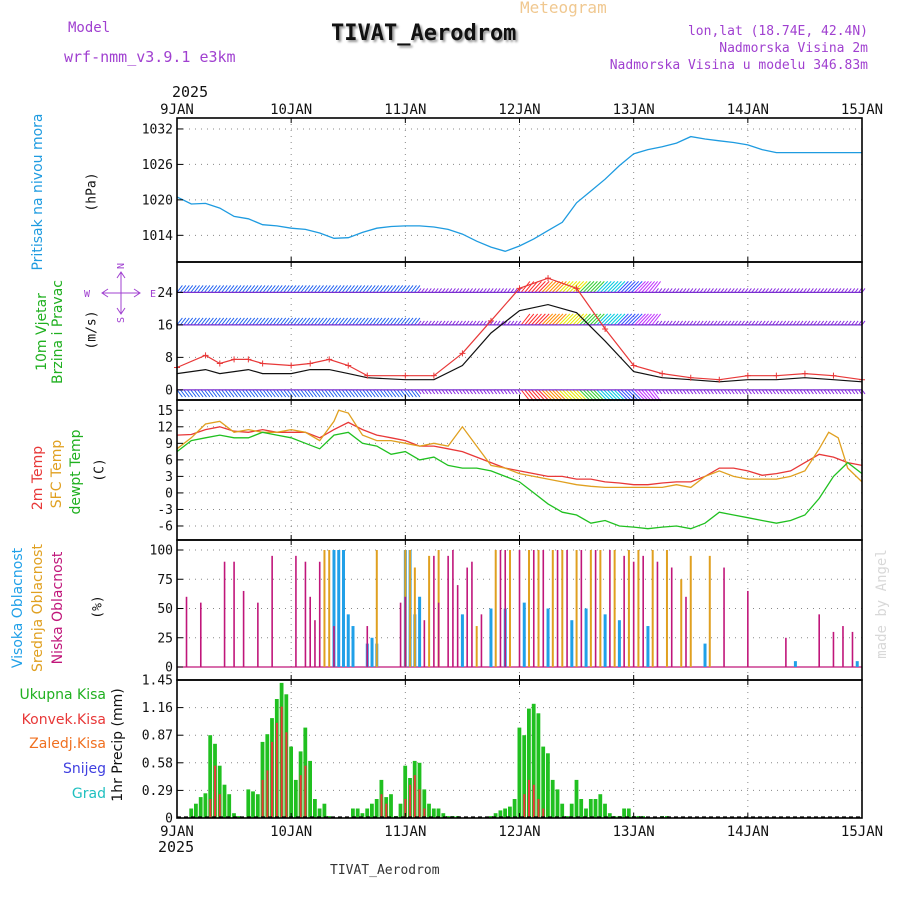 The image size is (900, 900). I want to click on legend-snow: Snijeg, so click(84, 769).